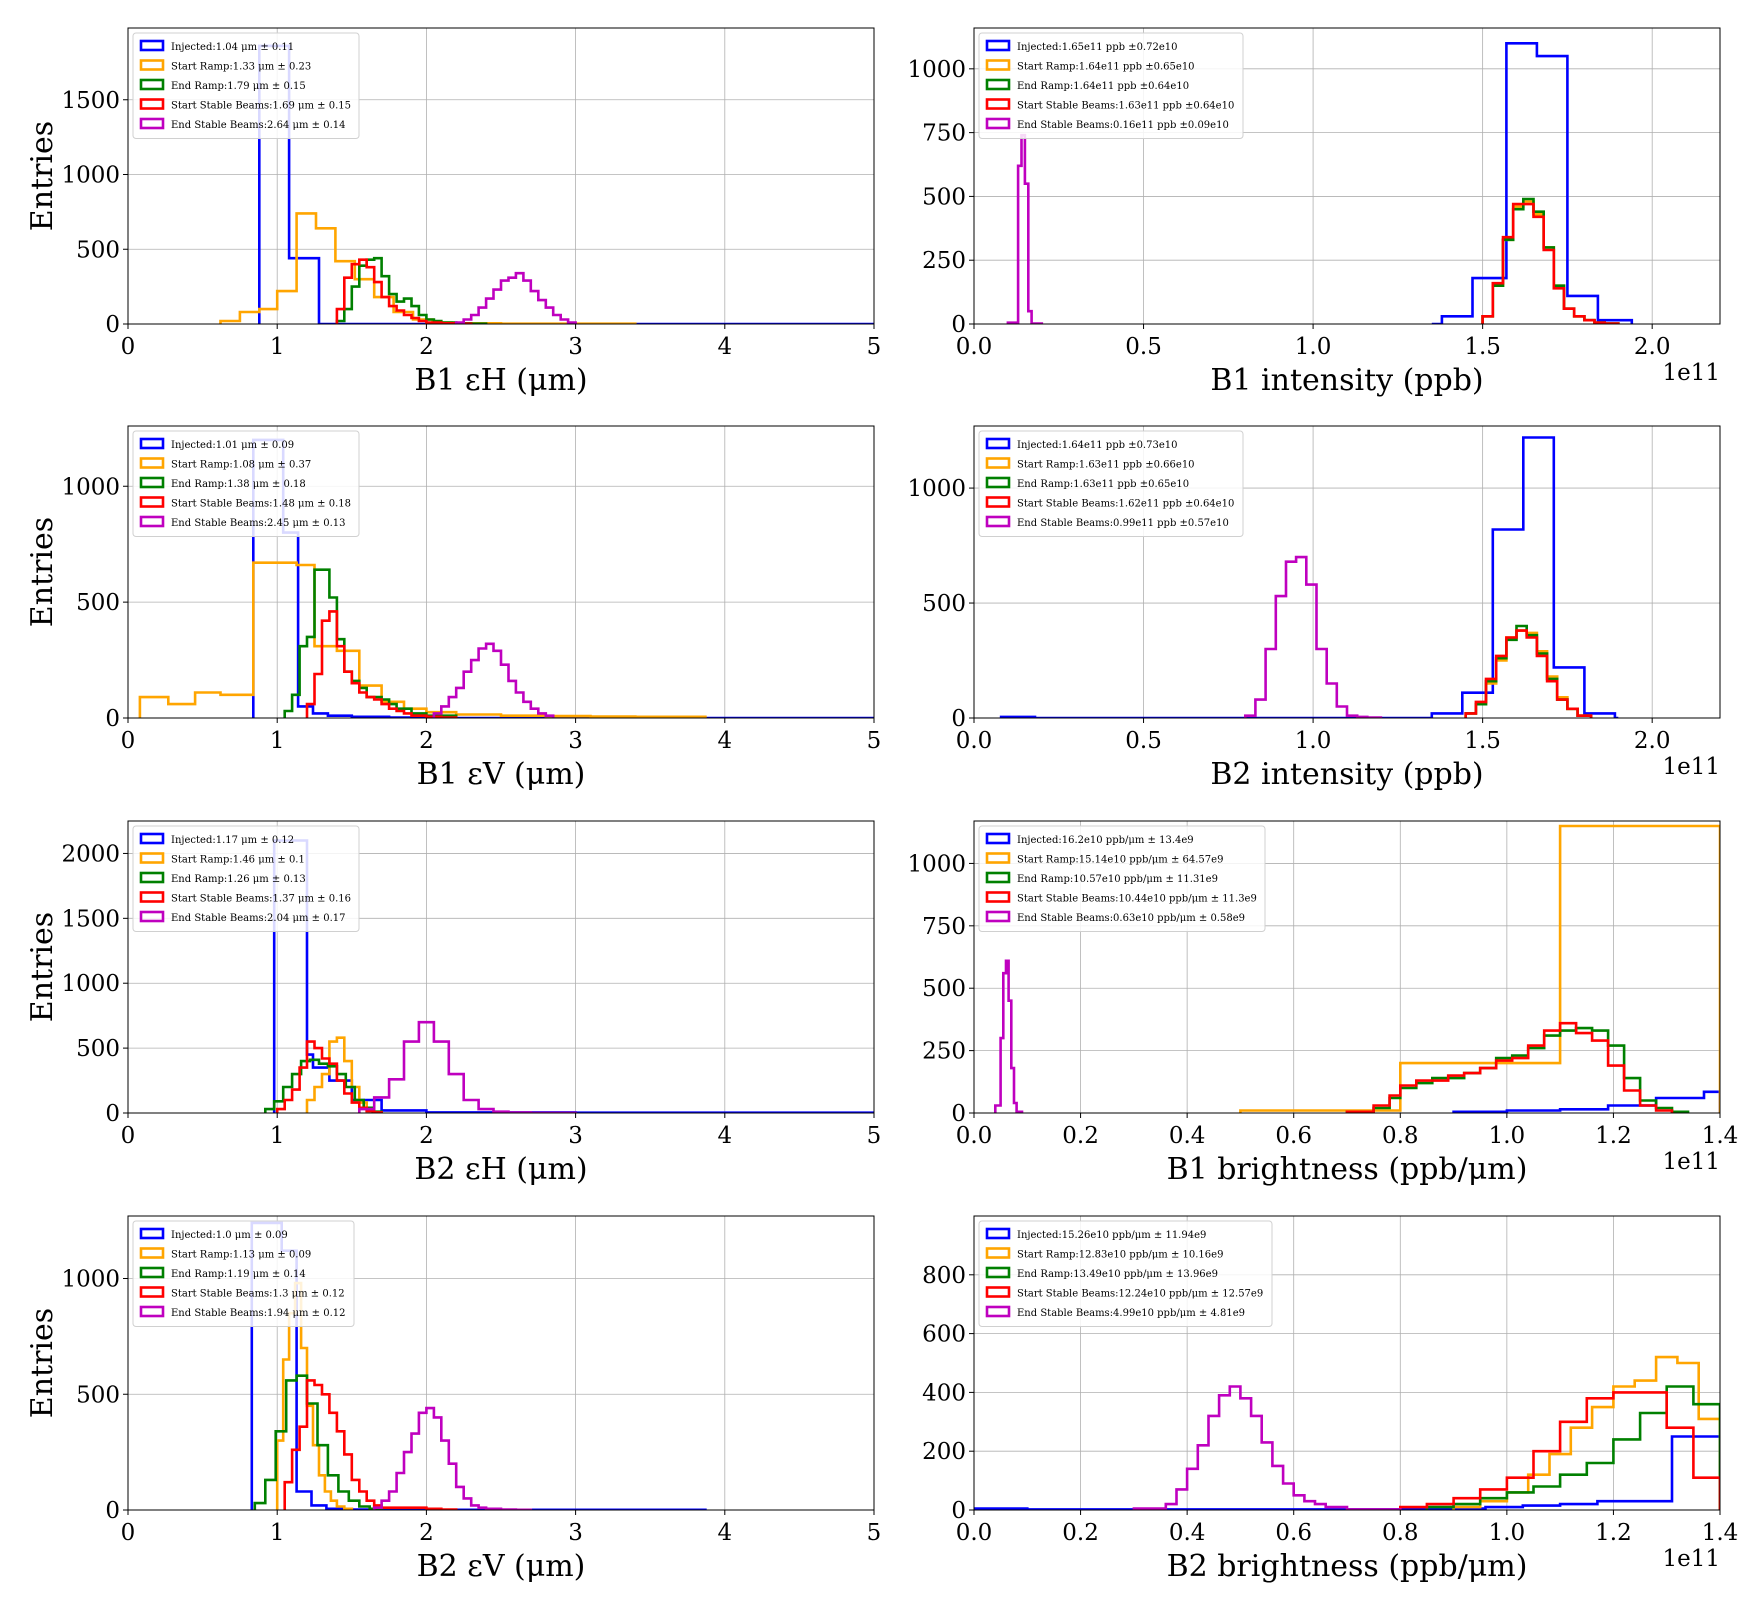 The width and height of the screenshot is (1760, 1600). What do you see at coordinates (1347, 1566) in the screenshot?
I see `x-axis-label: B2 brightness (ppb/μm)` at bounding box center [1347, 1566].